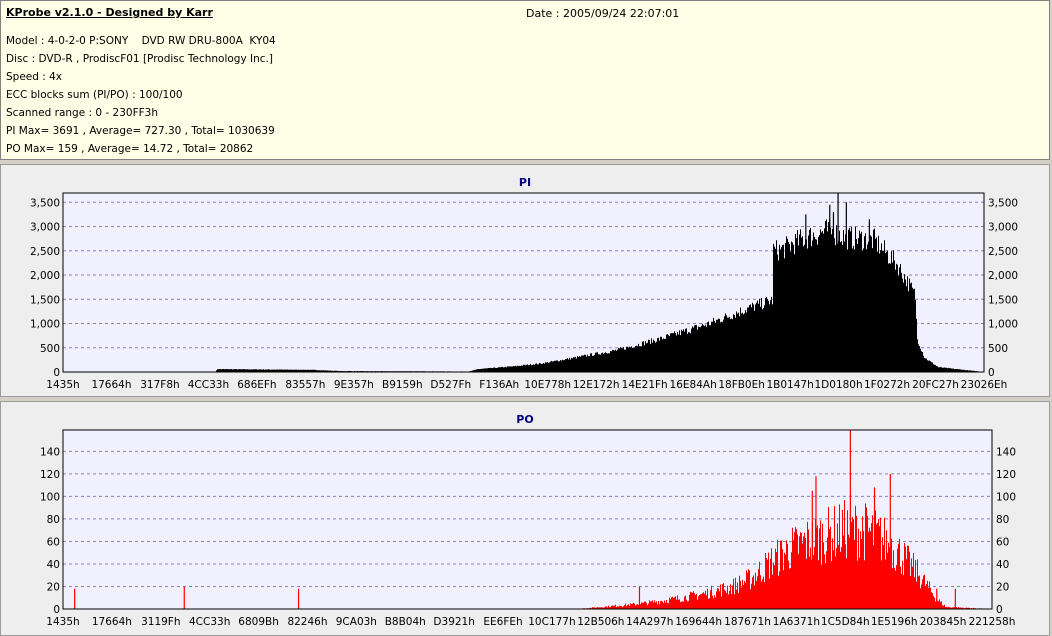 The image size is (1052, 636). What do you see at coordinates (693, 385) in the screenshot?
I see `x-tick-label: 16E84Ah` at bounding box center [693, 385].